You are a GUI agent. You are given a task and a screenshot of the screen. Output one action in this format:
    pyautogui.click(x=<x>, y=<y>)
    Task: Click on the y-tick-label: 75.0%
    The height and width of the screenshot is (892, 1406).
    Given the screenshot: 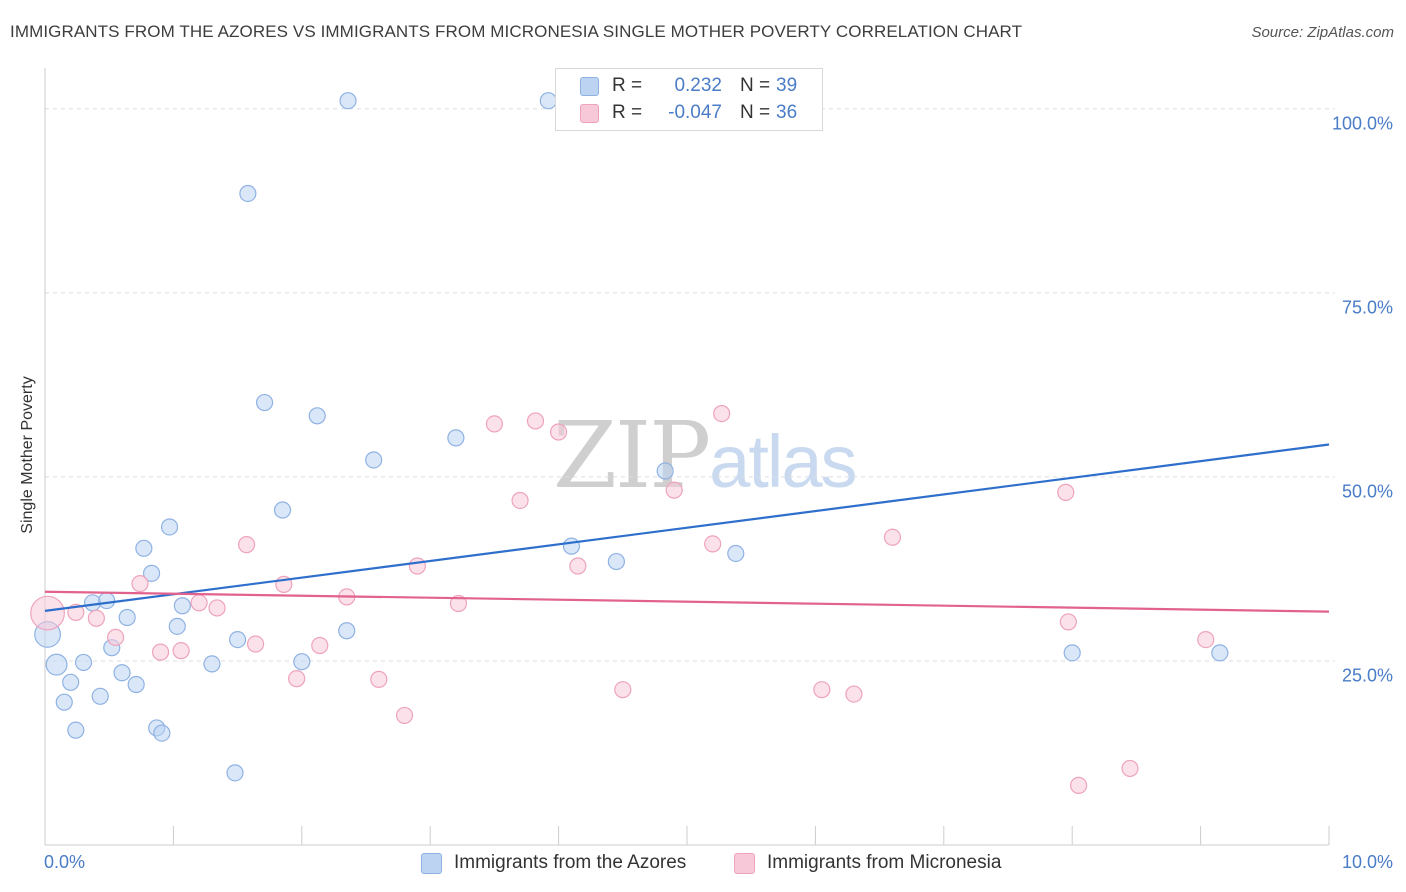 What is the action you would take?
    pyautogui.click(x=1367, y=307)
    